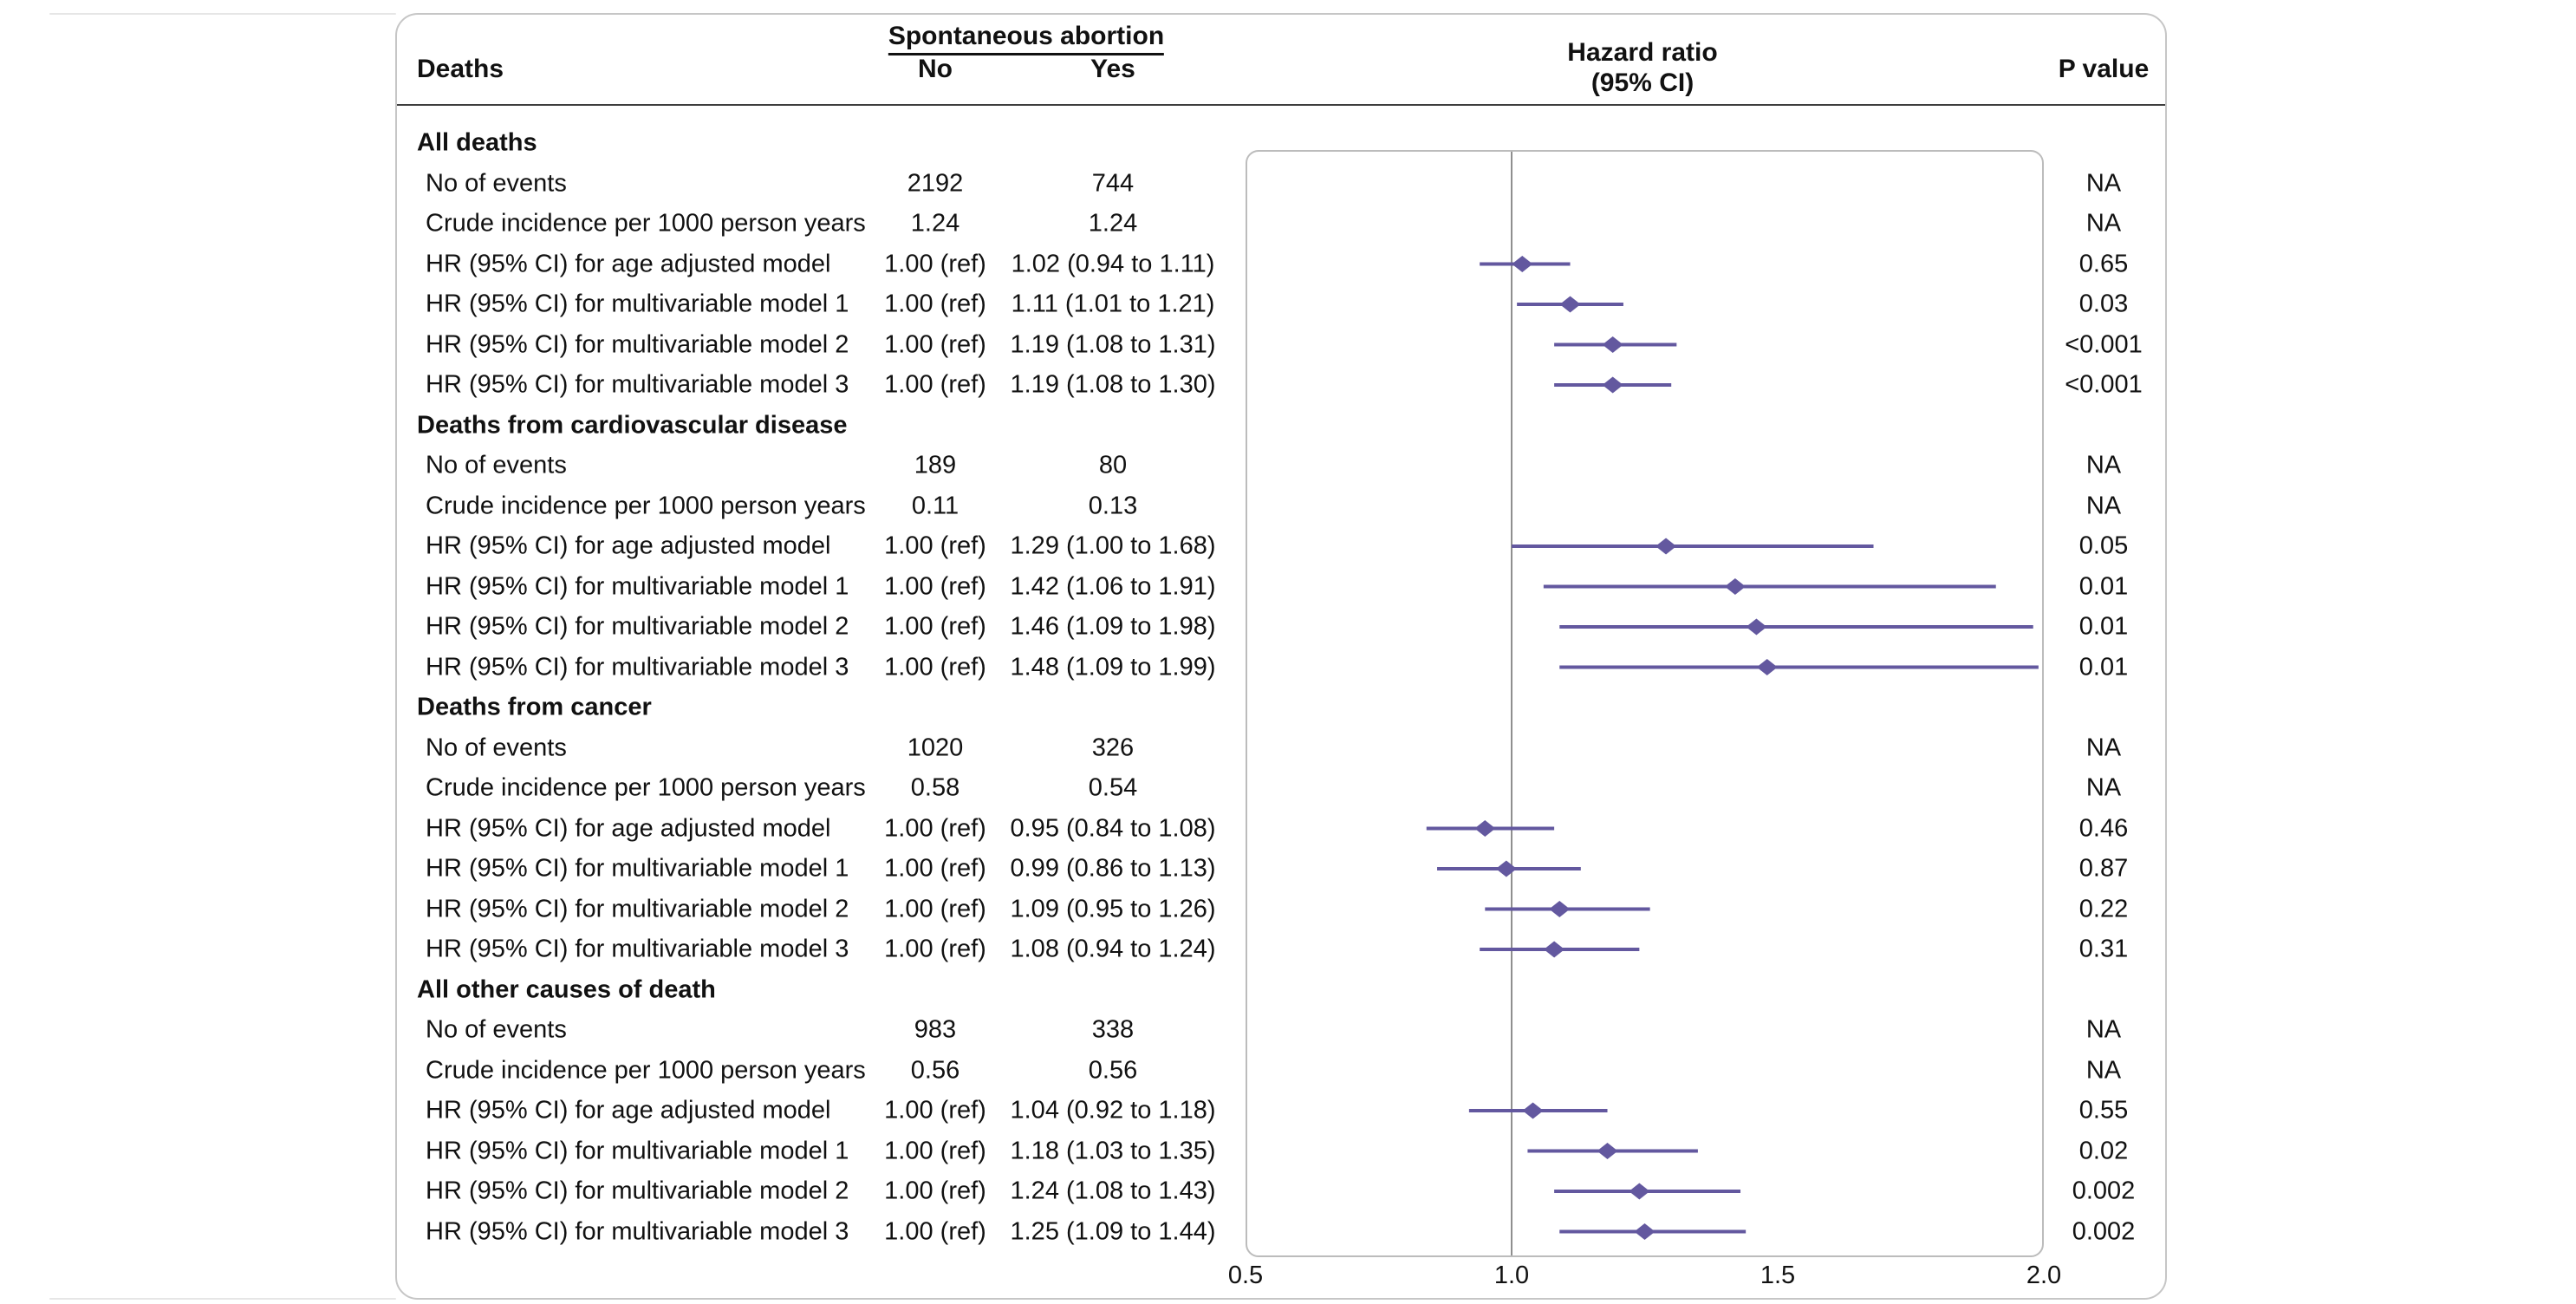 The image size is (2576, 1304). I want to click on section-header-row: Deaths from cardiovascular disease, so click(1281, 426).